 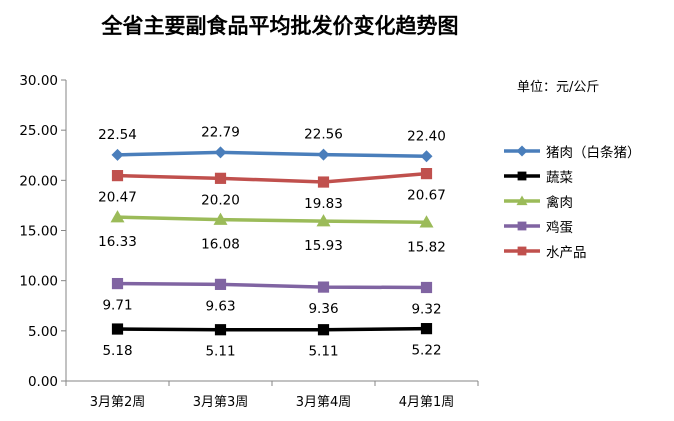 What do you see at coordinates (117, 351) in the screenshot?
I see `data-label: 5.18` at bounding box center [117, 351].